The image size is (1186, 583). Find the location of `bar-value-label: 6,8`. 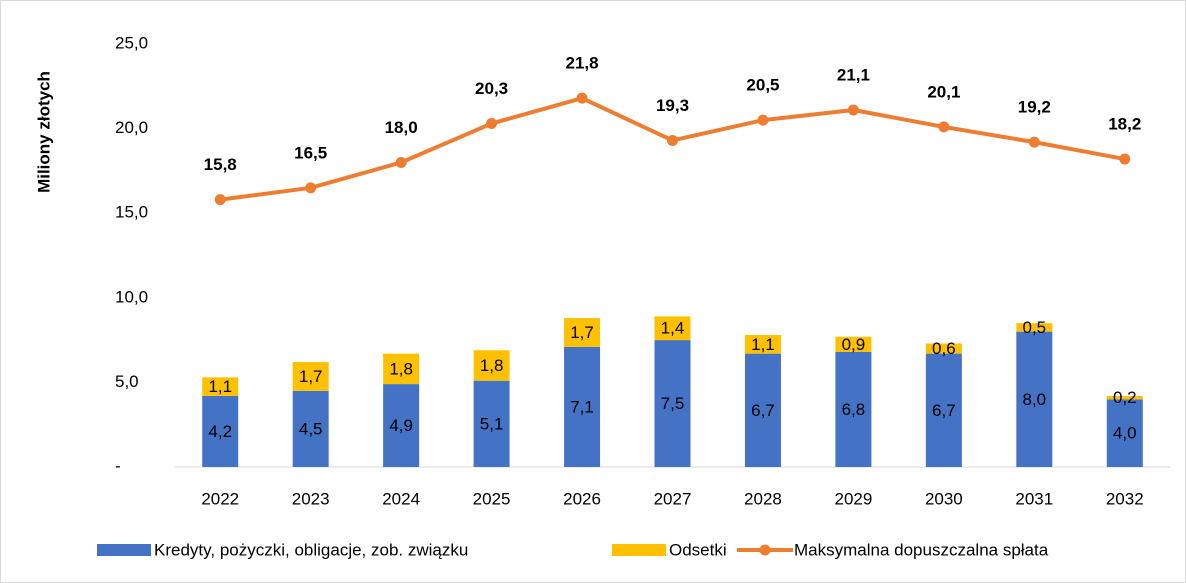

bar-value-label: 6,8 is located at coordinates (854, 409).